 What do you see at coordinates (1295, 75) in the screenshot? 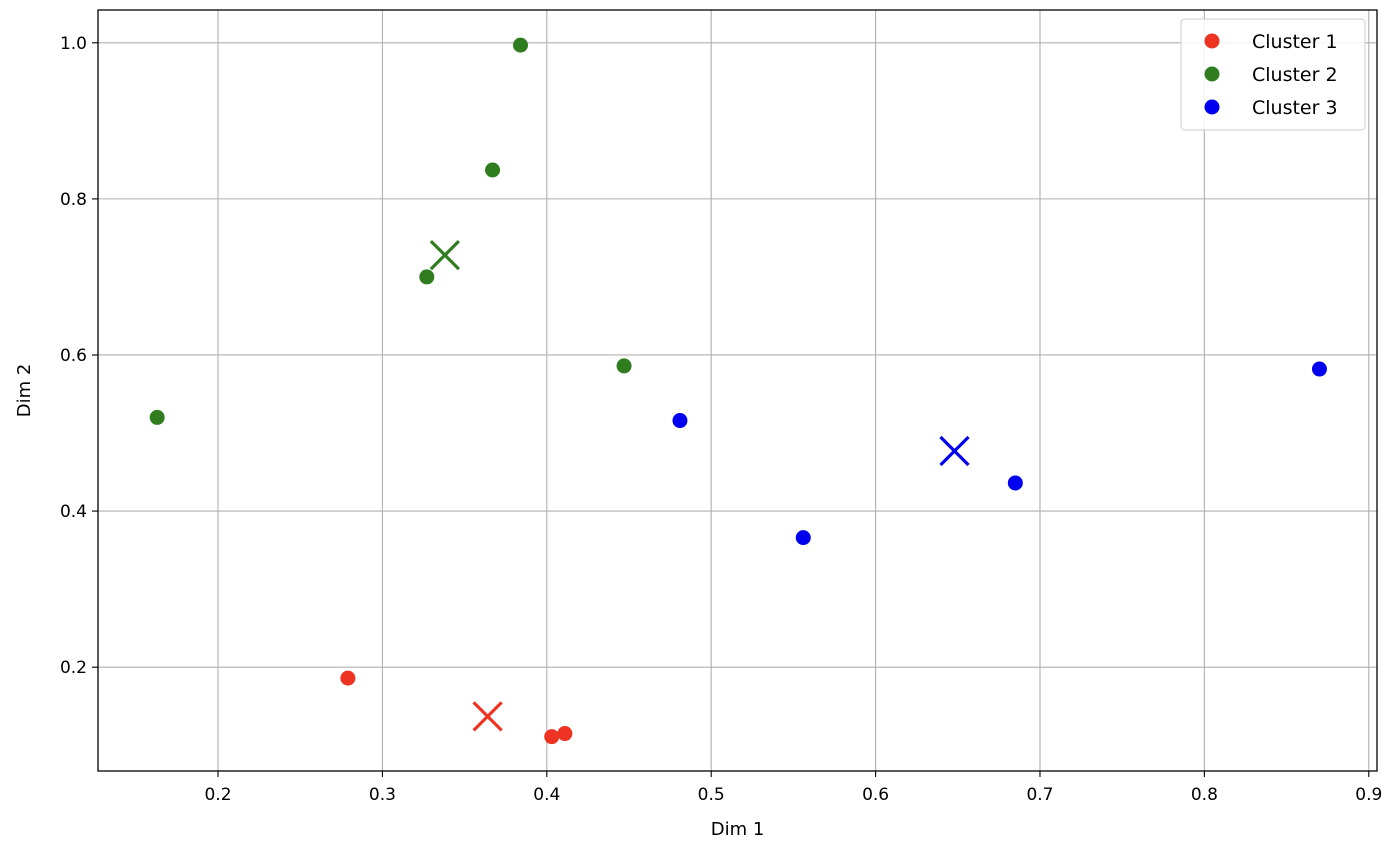
I see `legend-label: Cluster 2` at bounding box center [1295, 75].